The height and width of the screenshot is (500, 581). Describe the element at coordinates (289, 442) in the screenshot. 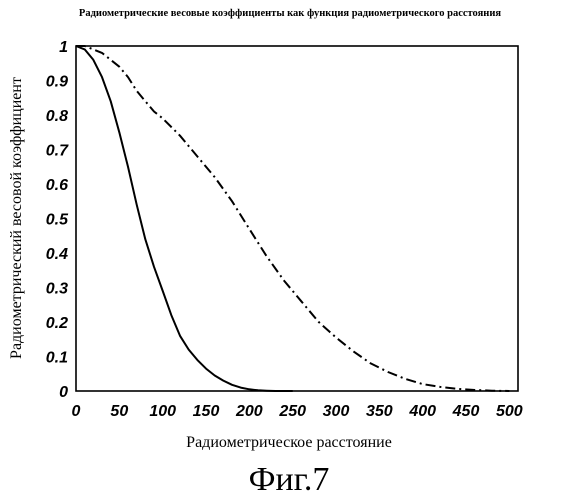

I see `x-axis-label: Радиометрическое расстояние` at that location.